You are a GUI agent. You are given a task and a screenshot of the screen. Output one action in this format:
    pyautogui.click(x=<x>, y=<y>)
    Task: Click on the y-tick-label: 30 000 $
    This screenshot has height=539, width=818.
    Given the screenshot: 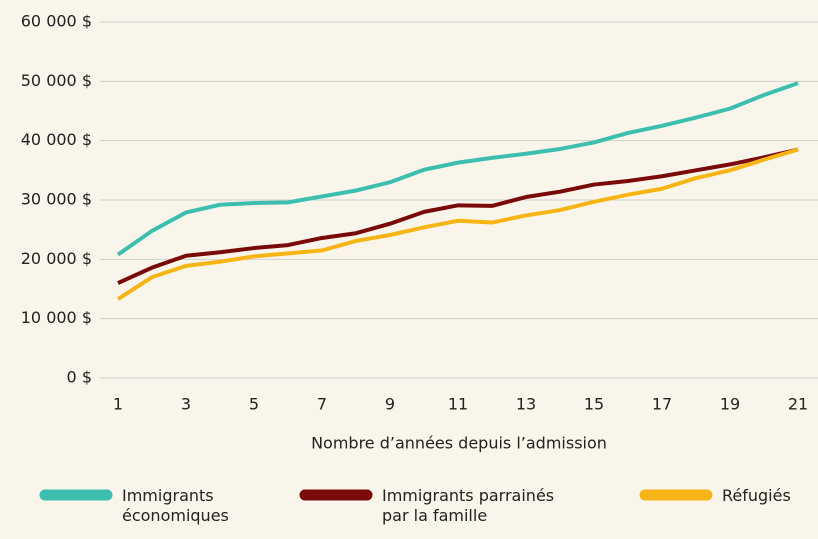 What is the action you would take?
    pyautogui.click(x=56, y=199)
    